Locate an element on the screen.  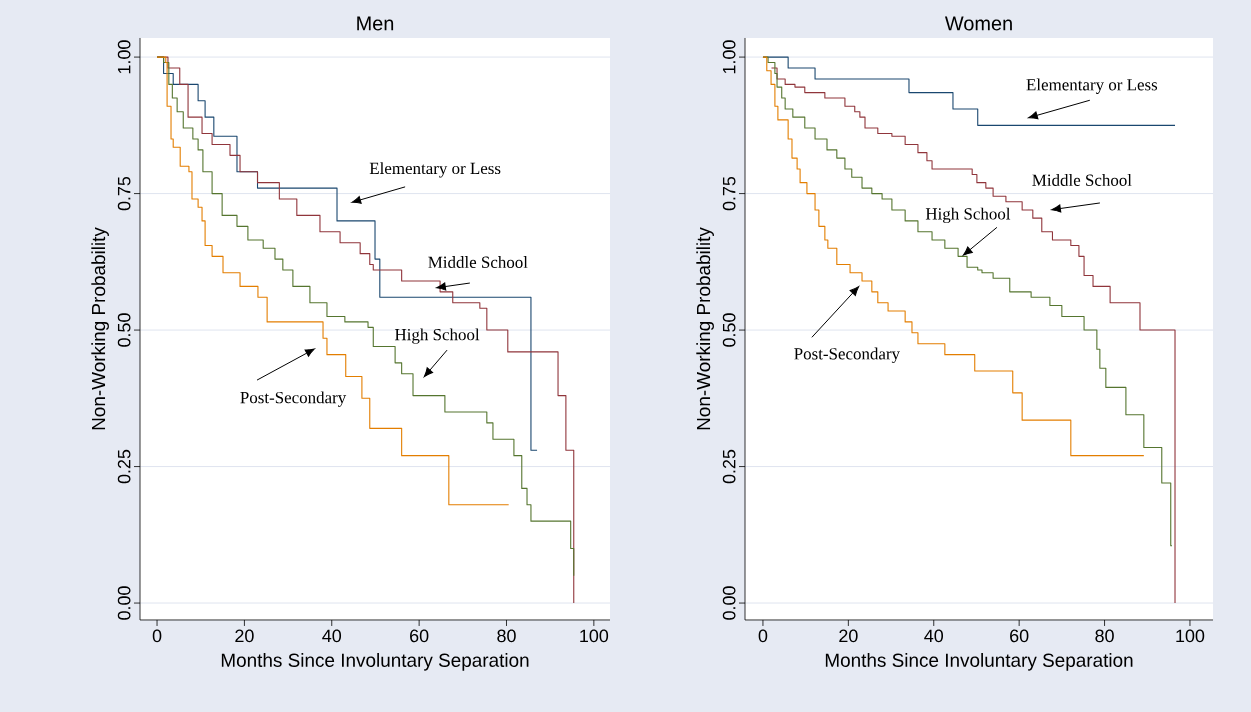
chart-title: Women is located at coordinates (978, 23).